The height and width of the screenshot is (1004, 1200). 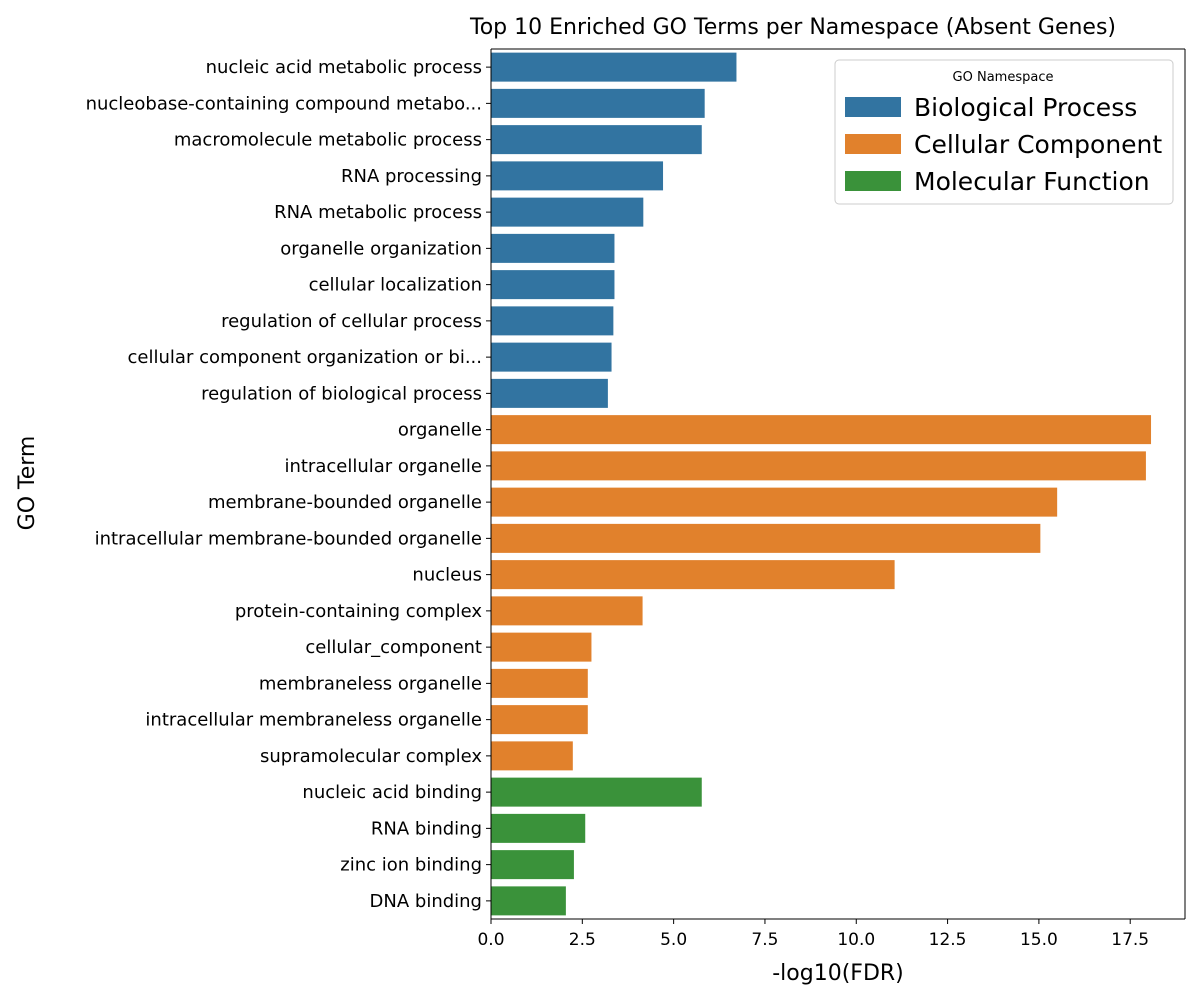 What do you see at coordinates (395, 285) in the screenshot?
I see `y-tick-label: cellular localization` at bounding box center [395, 285].